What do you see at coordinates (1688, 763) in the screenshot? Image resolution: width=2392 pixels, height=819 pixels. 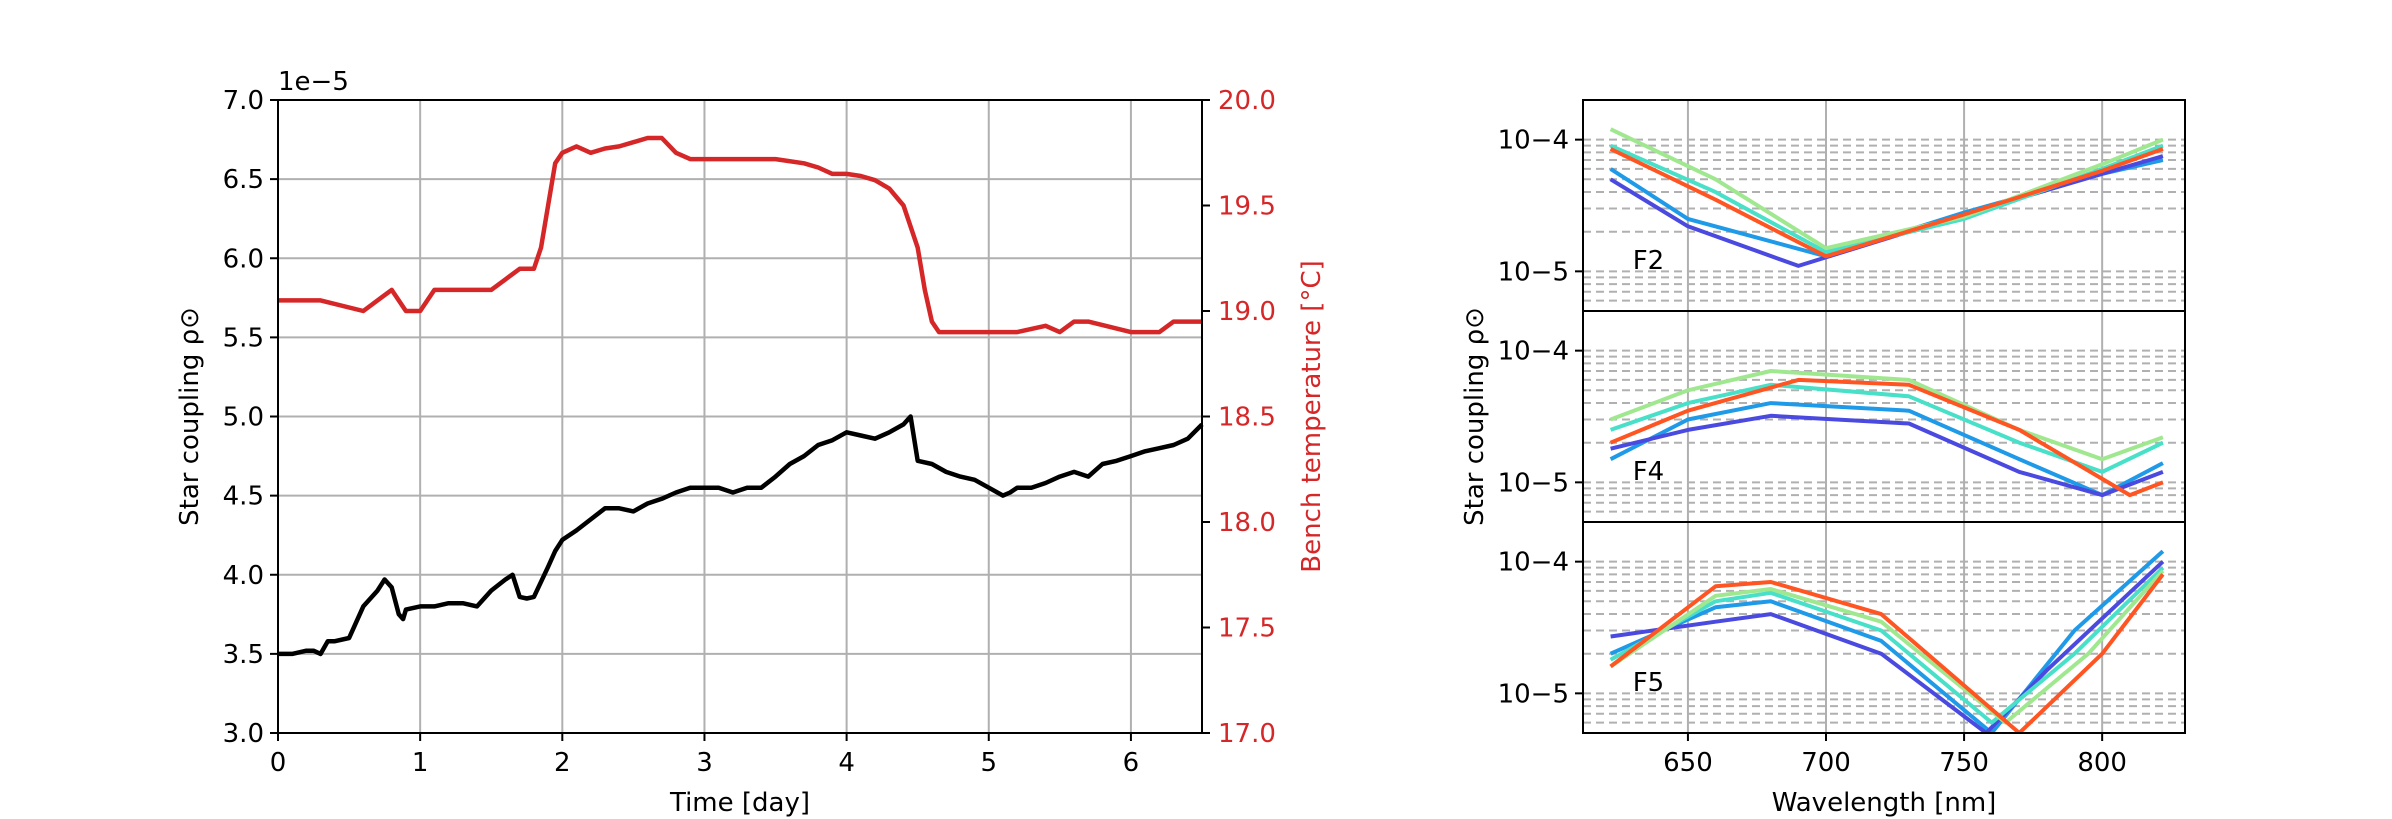 I see `x-tick-label: 650` at bounding box center [1688, 763].